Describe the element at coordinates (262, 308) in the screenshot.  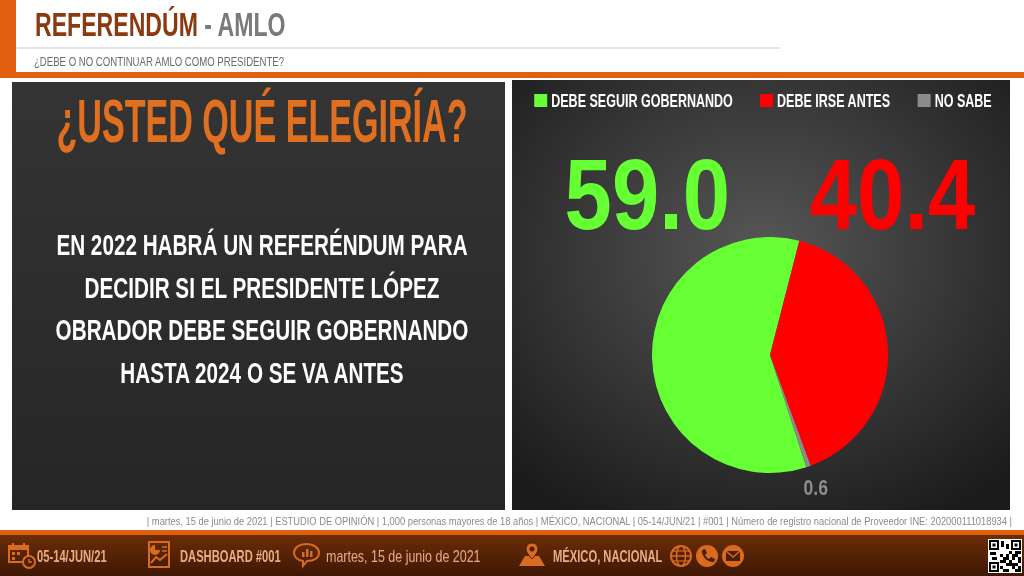
I see `text: EN 2022 HABRÁ UN REFERÉNDUM PARA DECIDIR SI EL PRESIDENTE LÓPEZ OBRADOR DEBE SEGUIR GOBERNANDO HASTA 2024 O SE VA ANTES` at that location.